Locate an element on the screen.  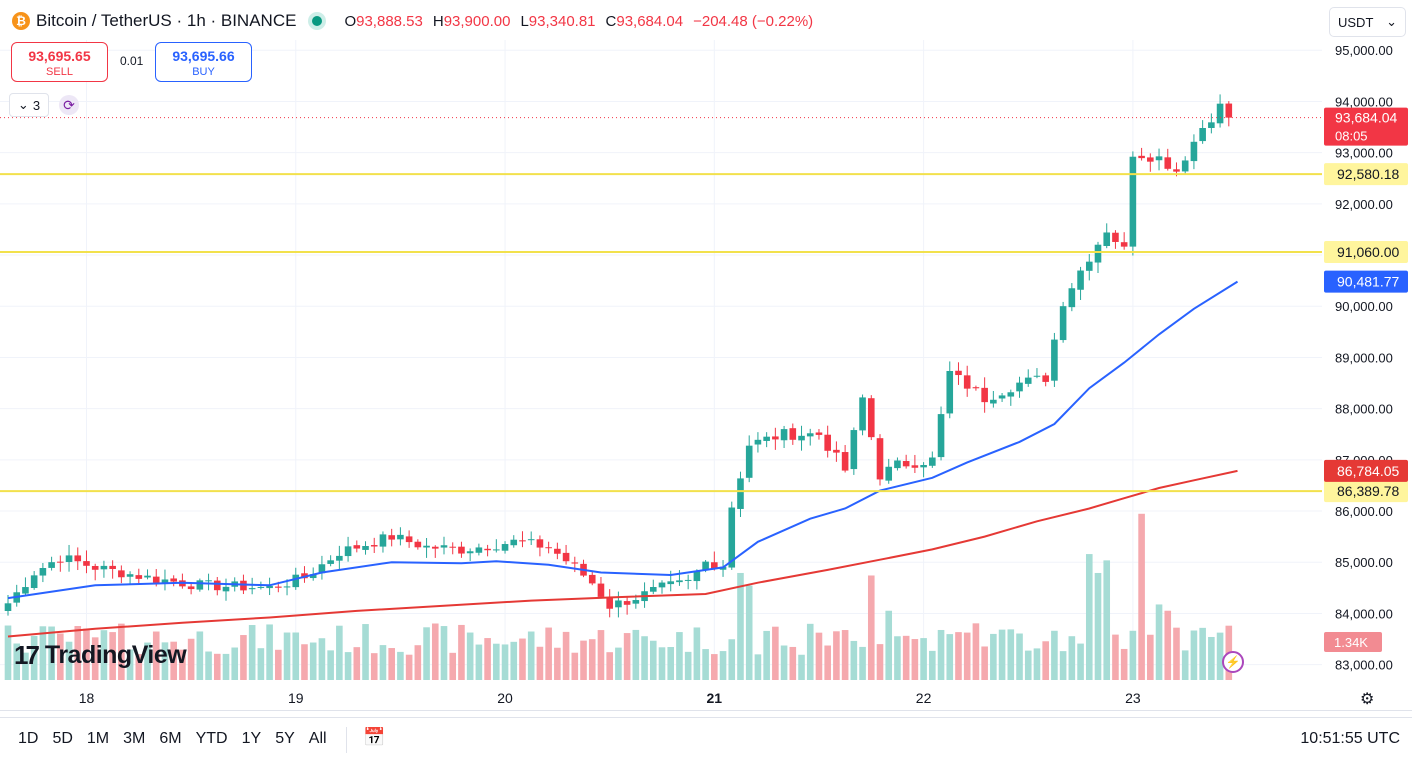
settings-icon: ⚙ is located at coordinates (1367, 699).